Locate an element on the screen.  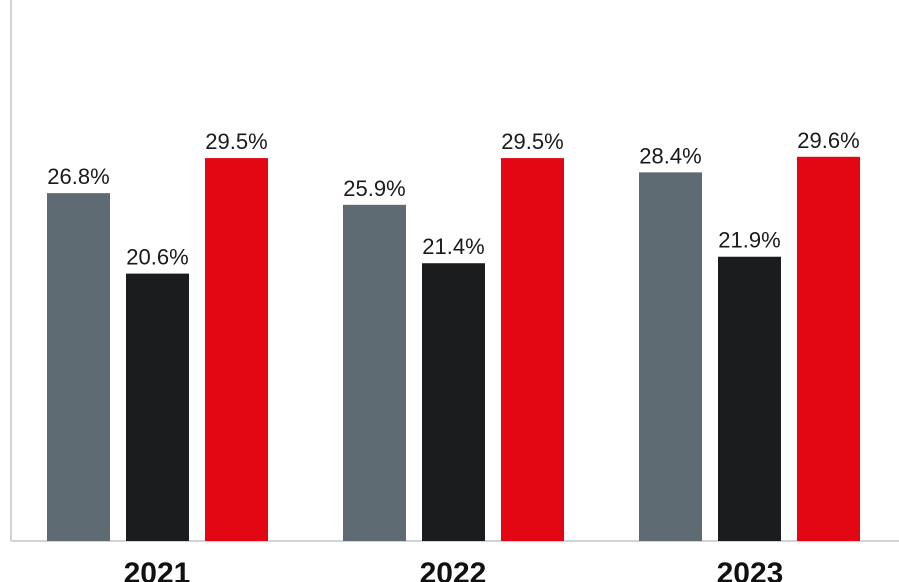
data-label-2022-series-1: 25.9% is located at coordinates (374, 188).